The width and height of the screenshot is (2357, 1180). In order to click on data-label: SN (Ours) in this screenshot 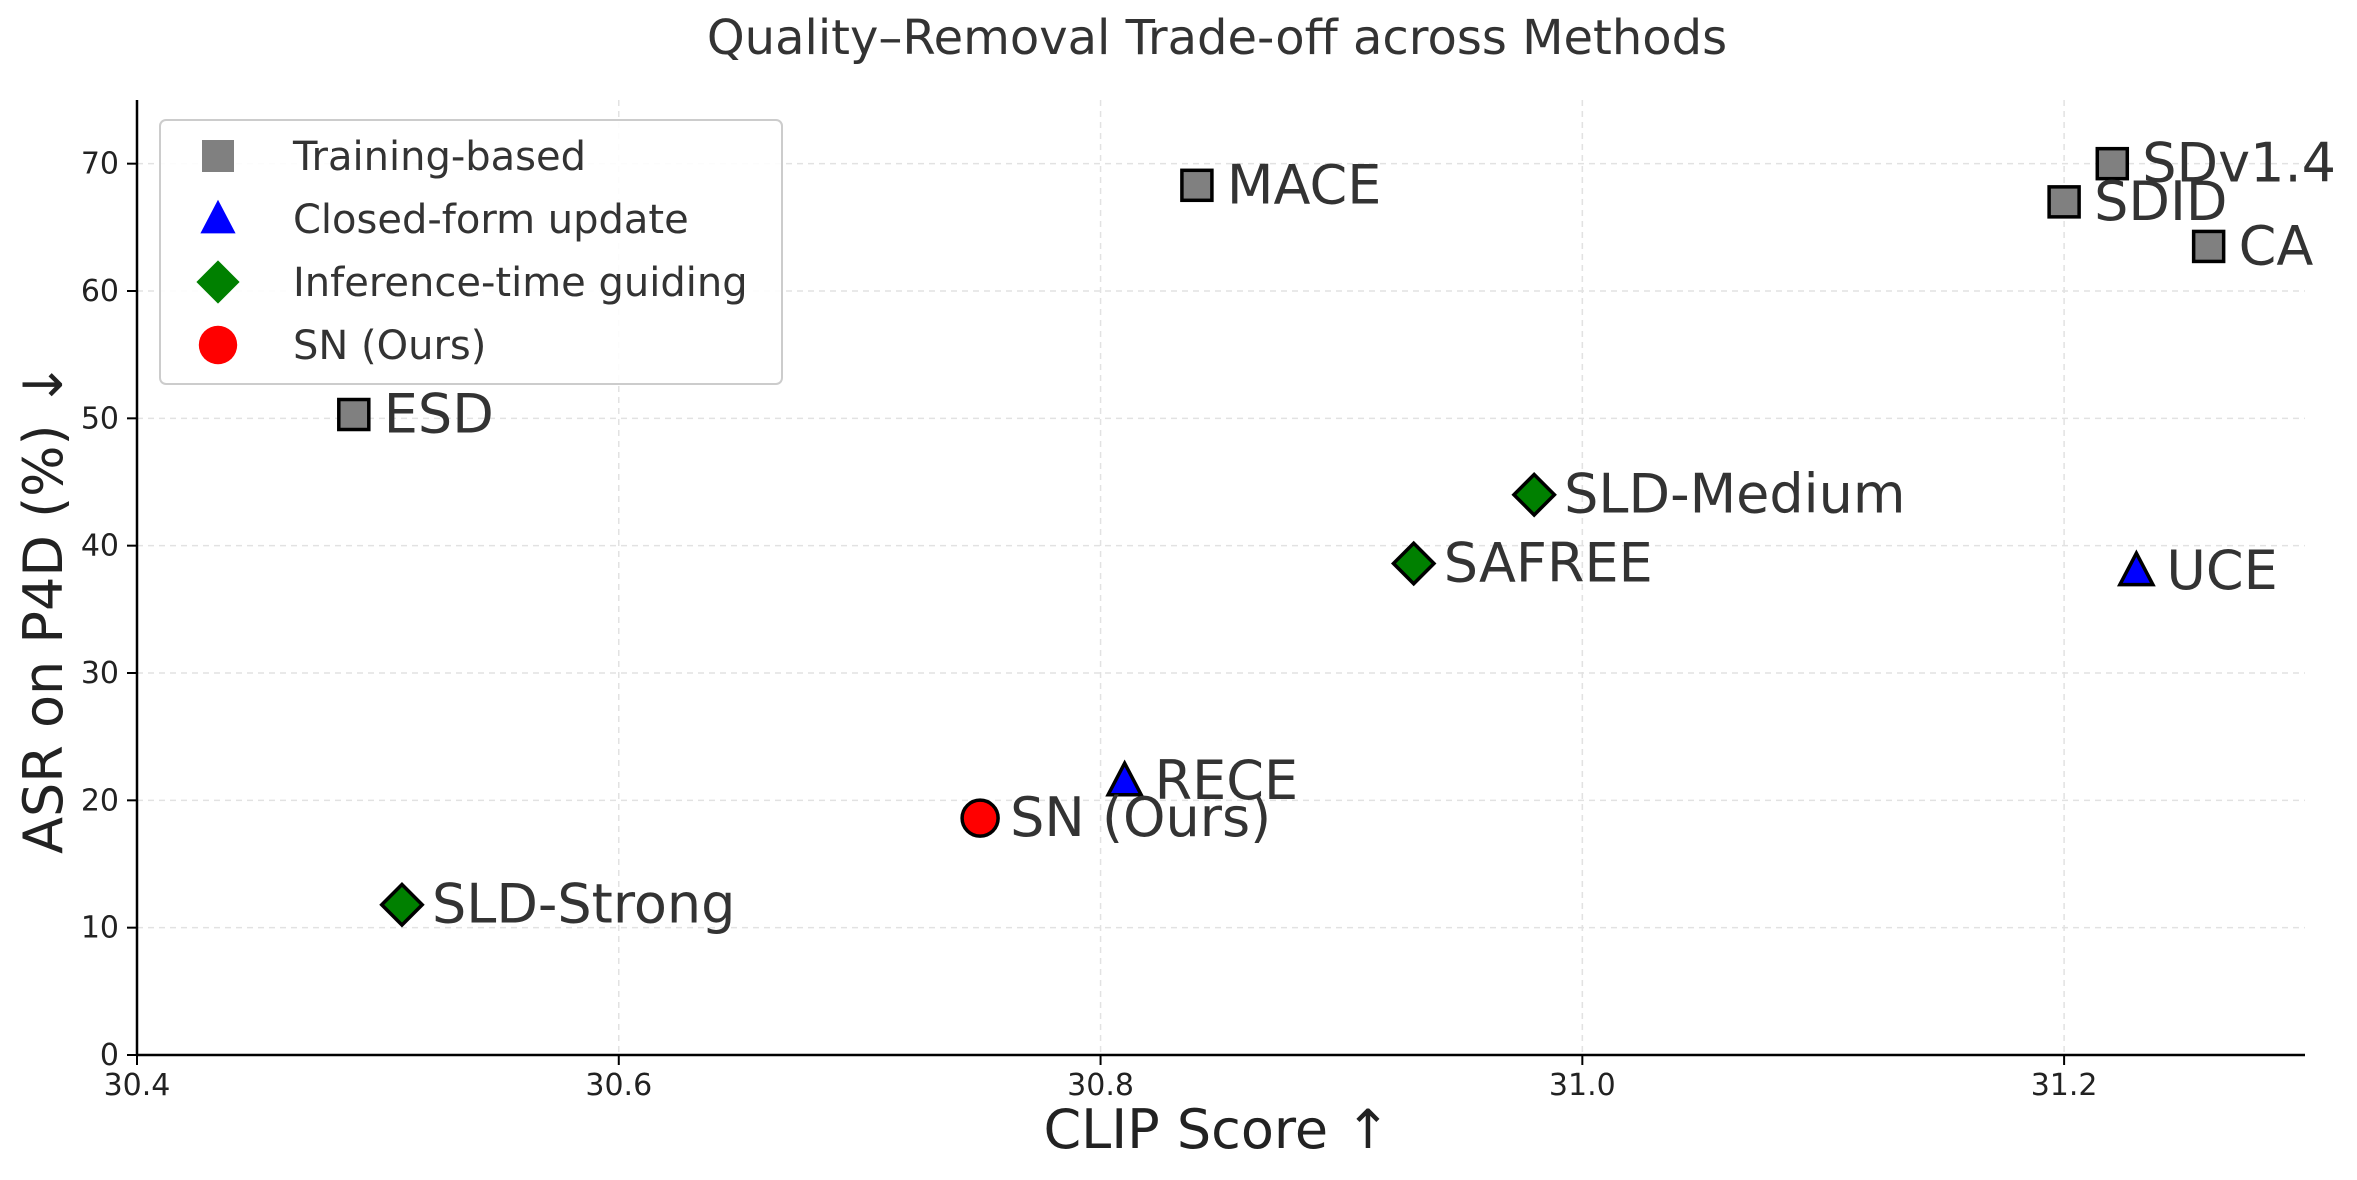, I will do `click(1140, 817)`.